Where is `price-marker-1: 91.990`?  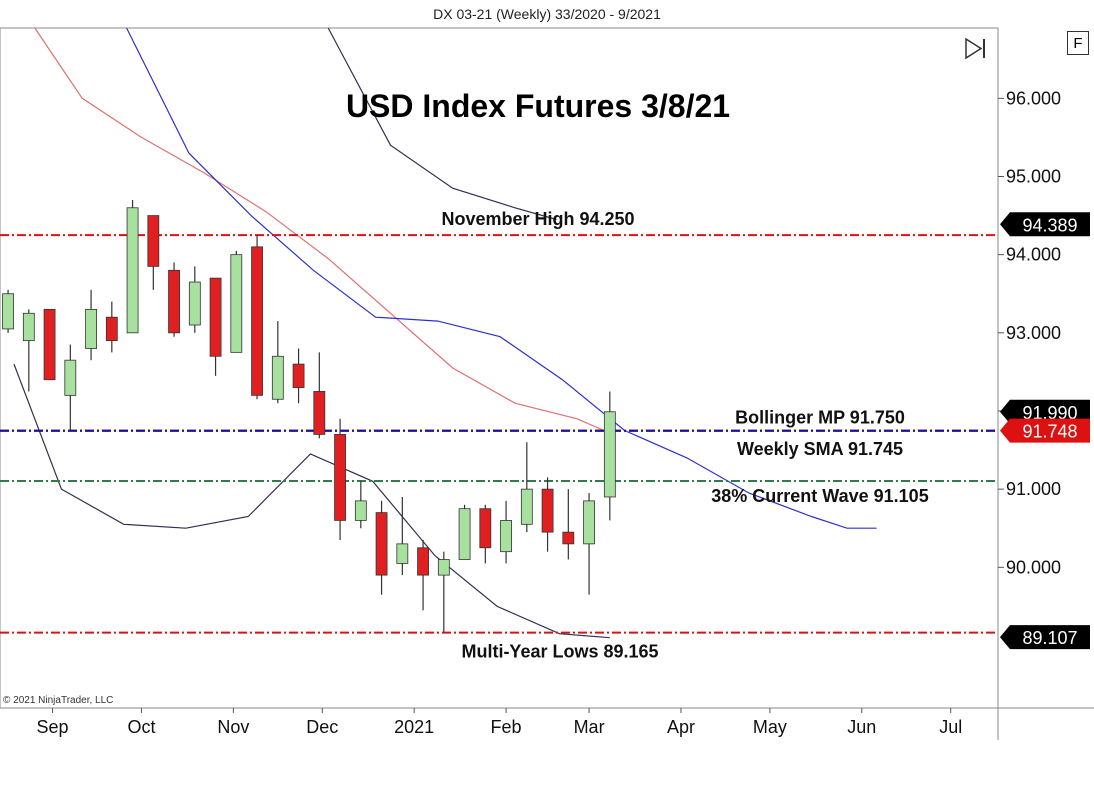
price-marker-1: 91.990 is located at coordinates (1045, 411).